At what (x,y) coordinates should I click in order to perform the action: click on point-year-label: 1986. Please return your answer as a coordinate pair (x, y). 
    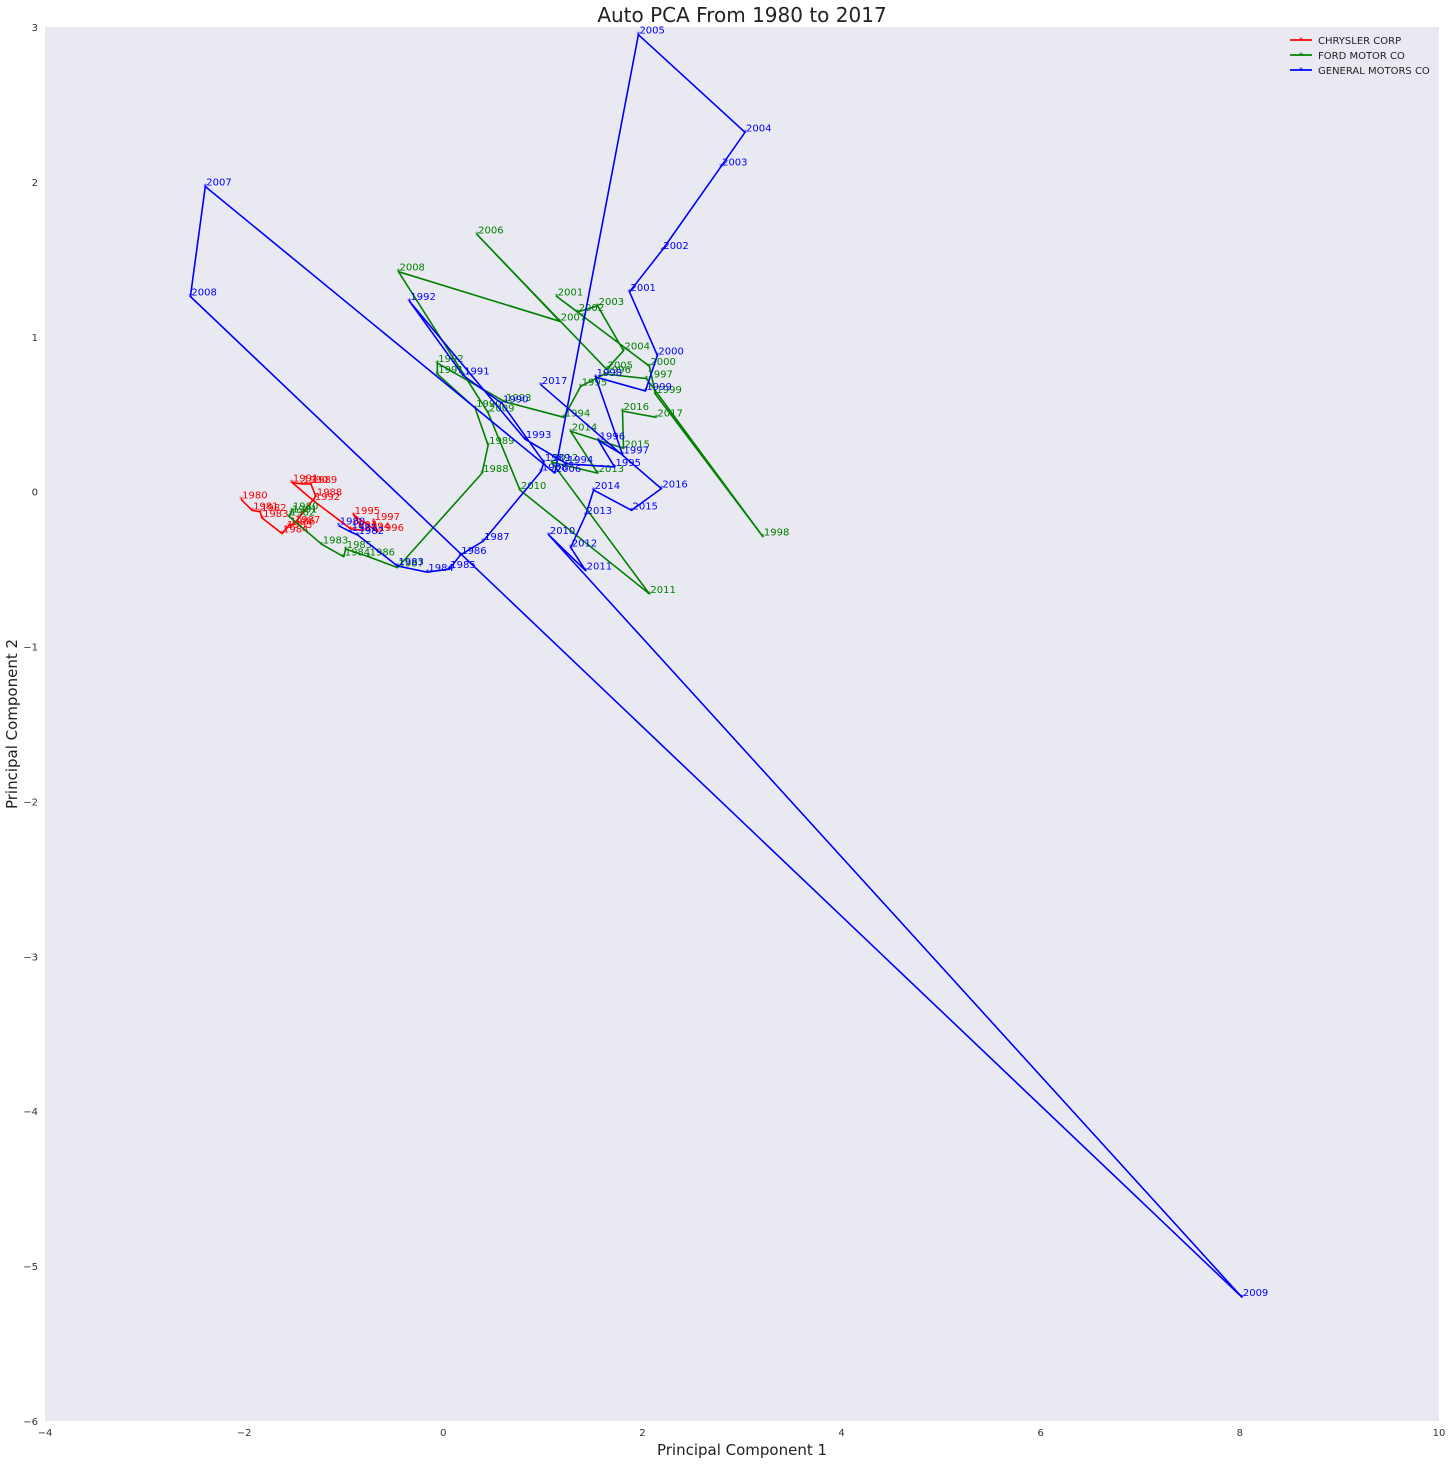
    Looking at the image, I should click on (302, 522).